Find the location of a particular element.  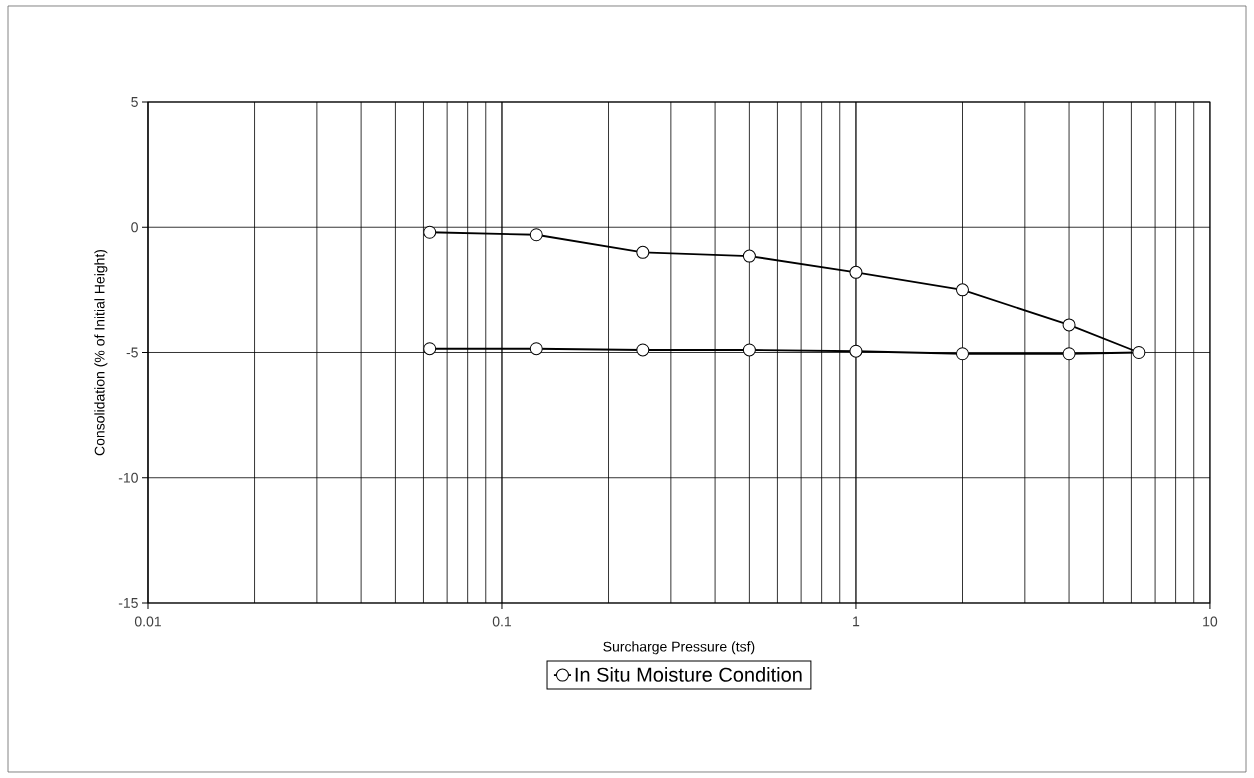

x-tick-label: 10 is located at coordinates (1210, 621).